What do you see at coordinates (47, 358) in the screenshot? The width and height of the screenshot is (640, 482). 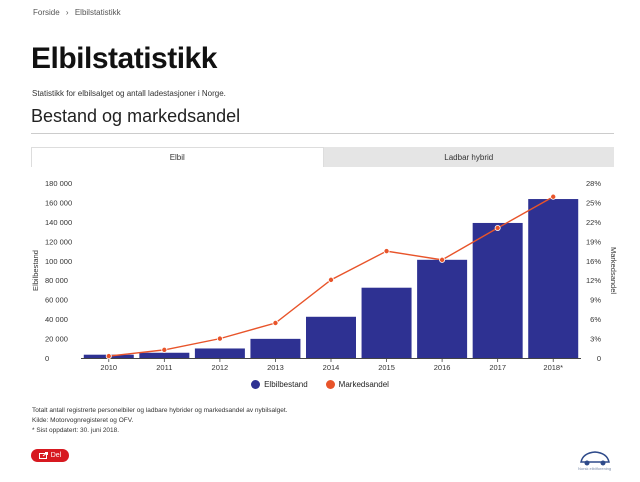 I see `y-tick-label: 0` at bounding box center [47, 358].